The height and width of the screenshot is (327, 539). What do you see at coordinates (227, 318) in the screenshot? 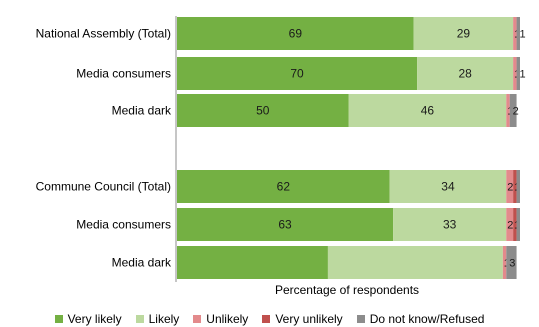
I see `legend-label: Unlikely` at bounding box center [227, 318].